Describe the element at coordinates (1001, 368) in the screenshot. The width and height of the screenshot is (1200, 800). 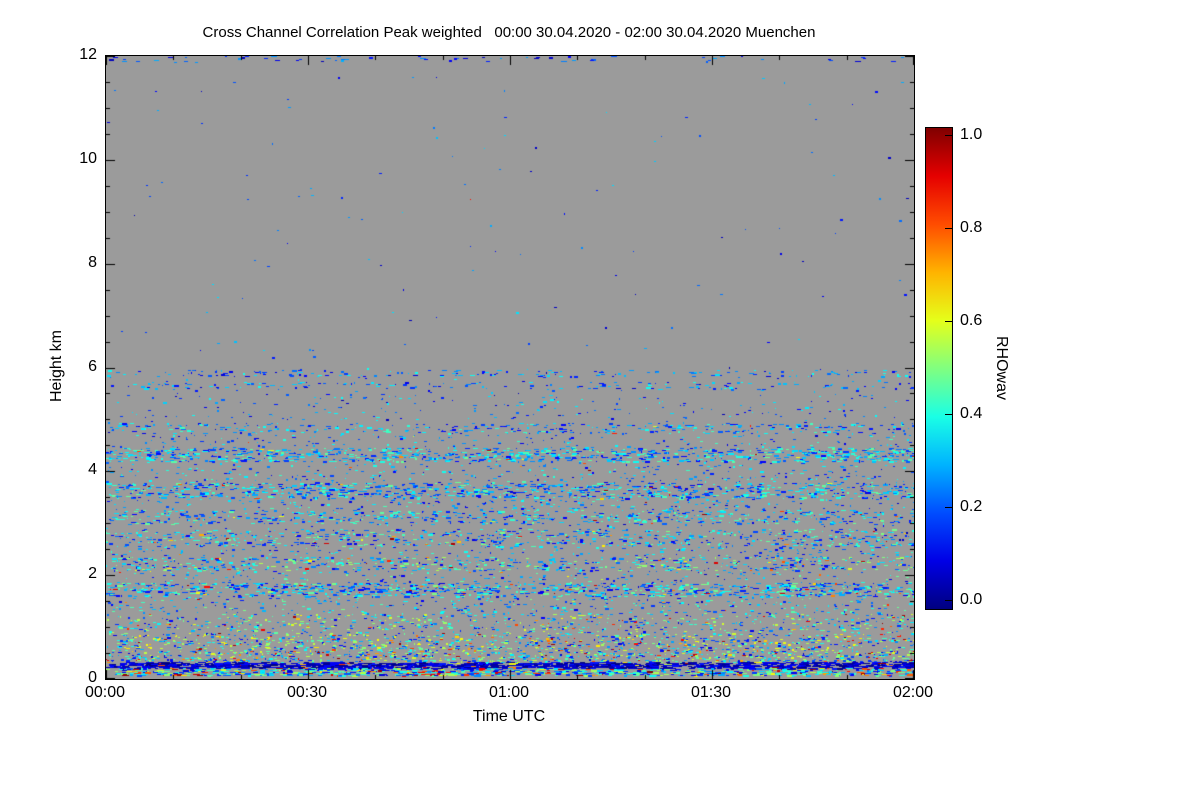
I see `colorbar-title: RHOwav` at that location.